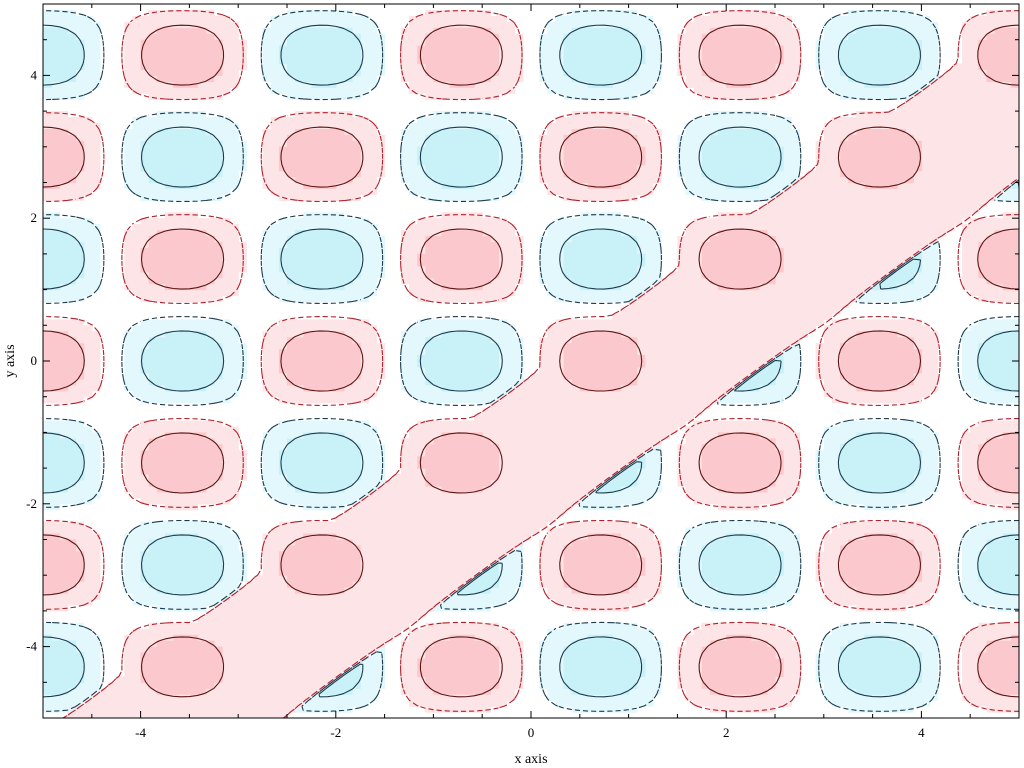 This screenshot has width=1024, height=768. Describe the element at coordinates (921, 732) in the screenshot. I see `x-tick-label: 4` at that location.